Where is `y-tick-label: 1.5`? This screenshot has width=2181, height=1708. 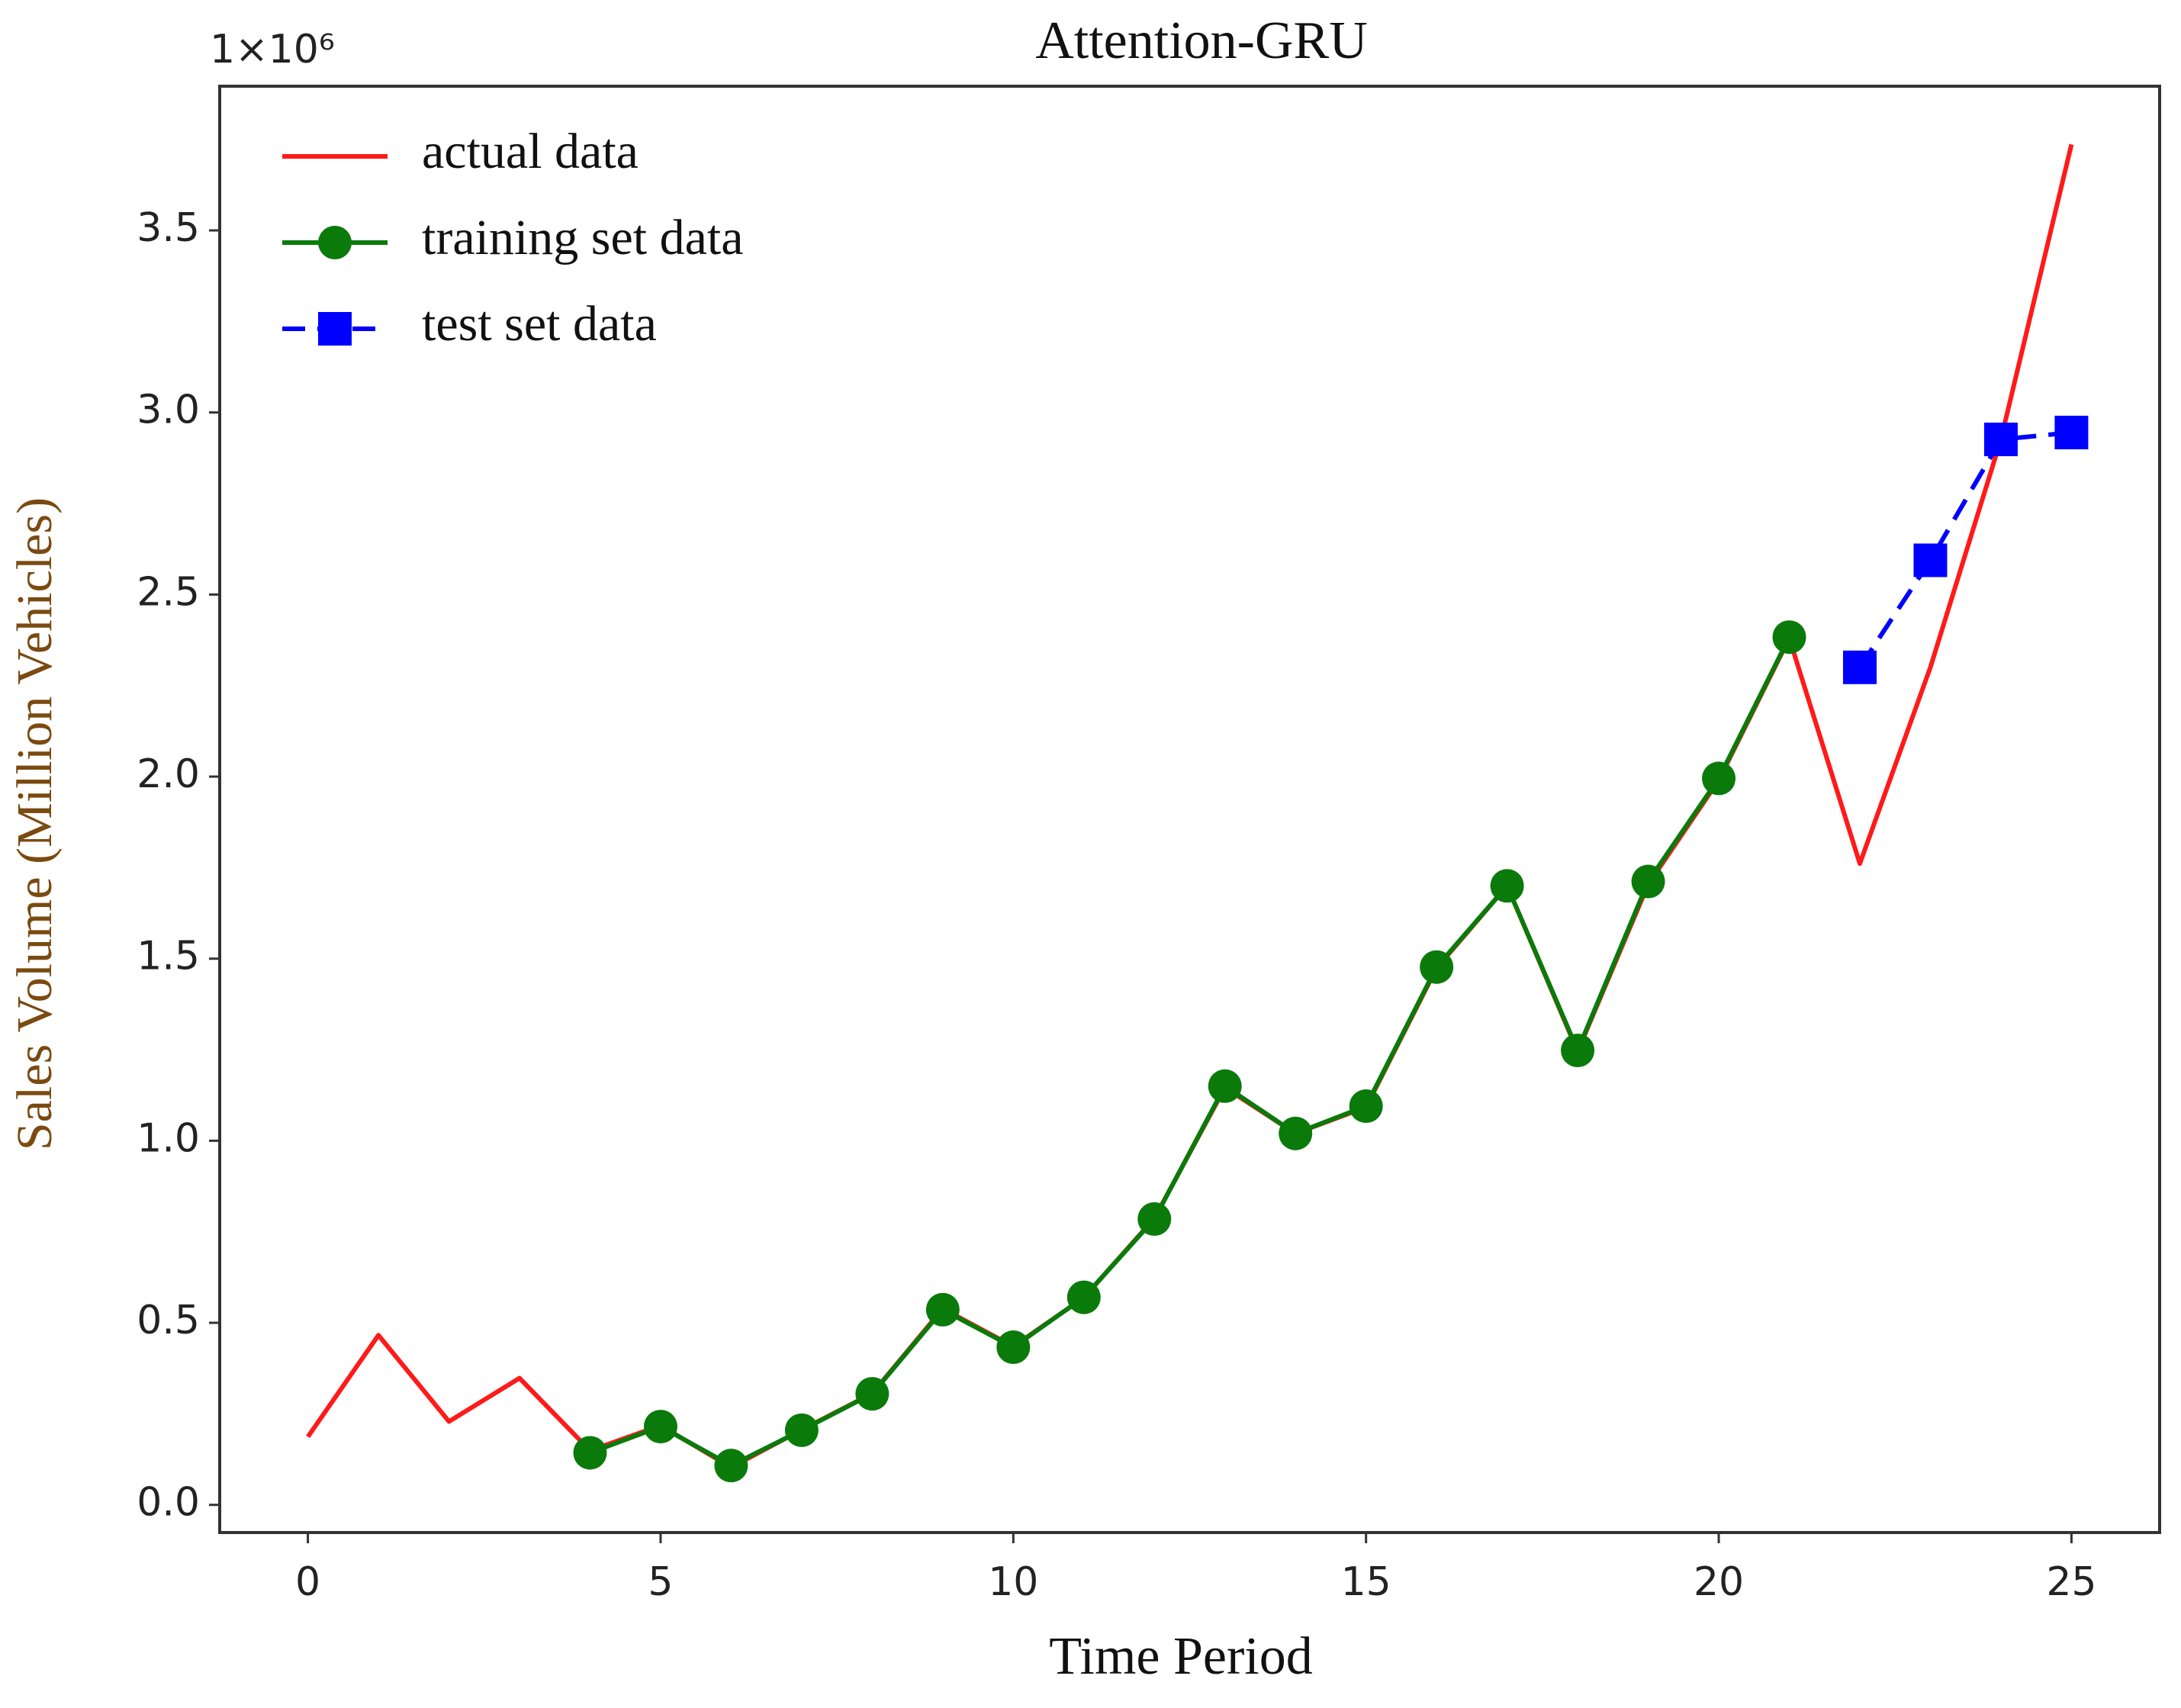
y-tick-label: 1.5 is located at coordinates (168, 957).